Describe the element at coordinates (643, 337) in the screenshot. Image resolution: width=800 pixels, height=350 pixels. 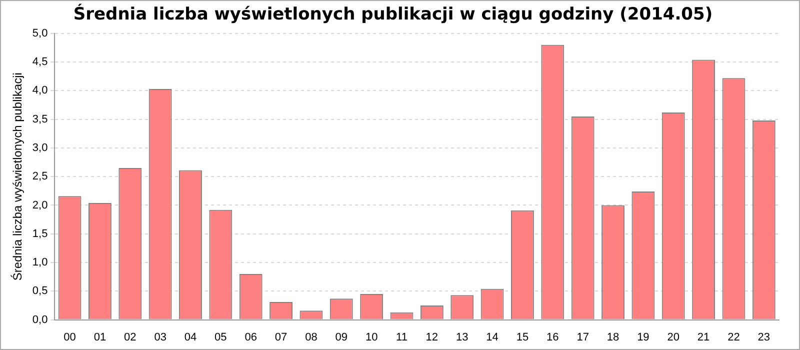
I see `x-tick-label: 19` at that location.